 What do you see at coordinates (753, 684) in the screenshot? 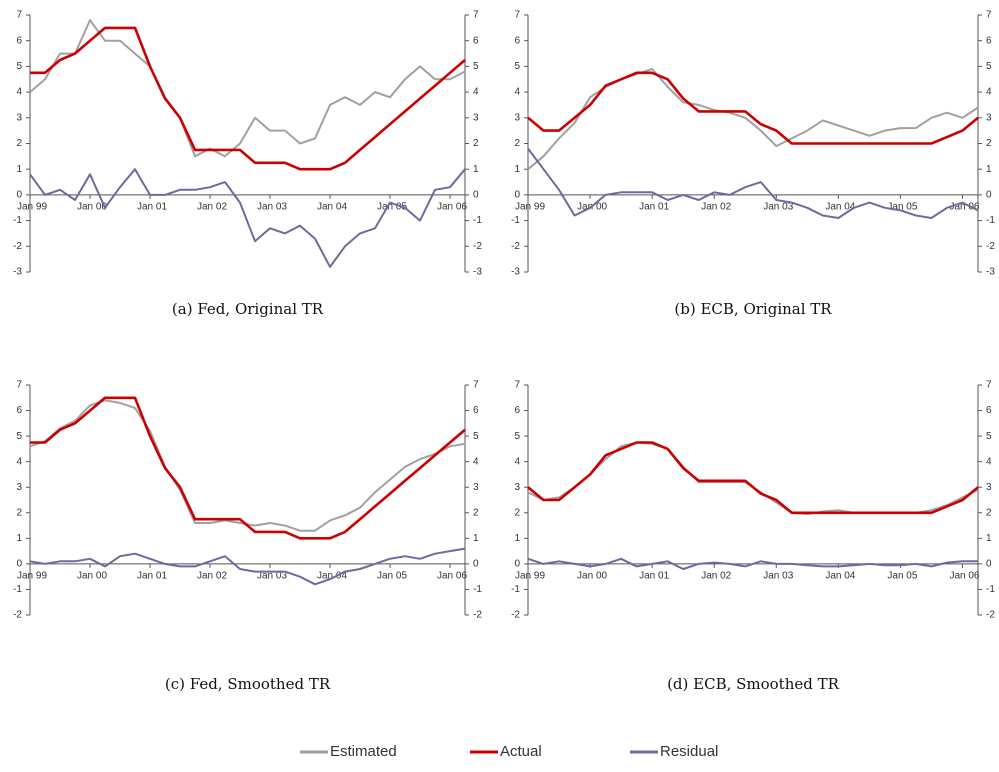
I see `caption: (d) ECB, Smoothed TR` at bounding box center [753, 684].